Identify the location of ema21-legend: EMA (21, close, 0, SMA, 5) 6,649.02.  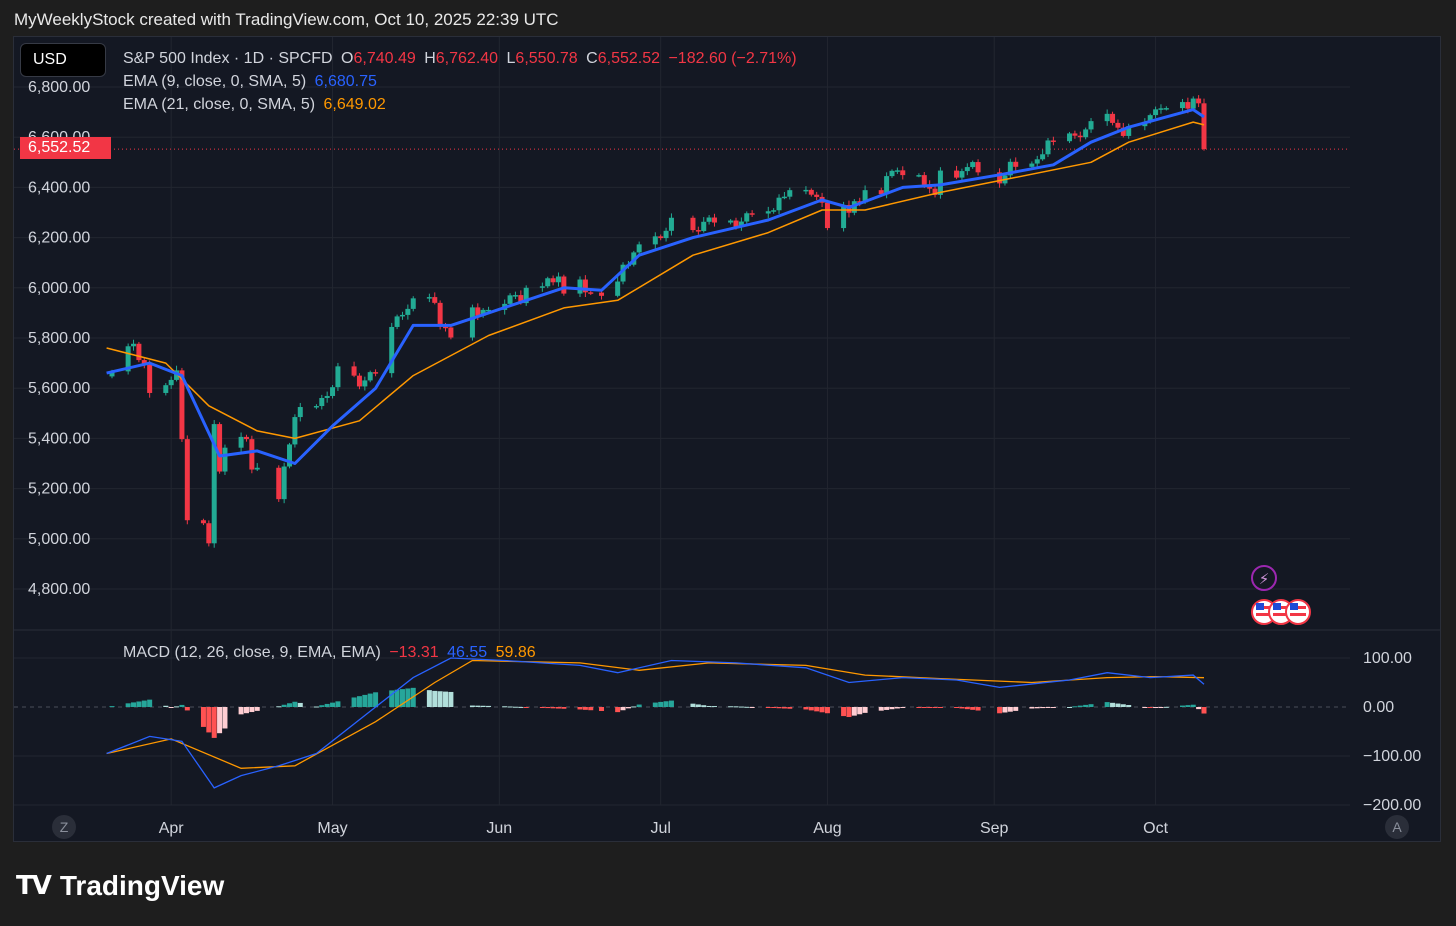
(256, 105).